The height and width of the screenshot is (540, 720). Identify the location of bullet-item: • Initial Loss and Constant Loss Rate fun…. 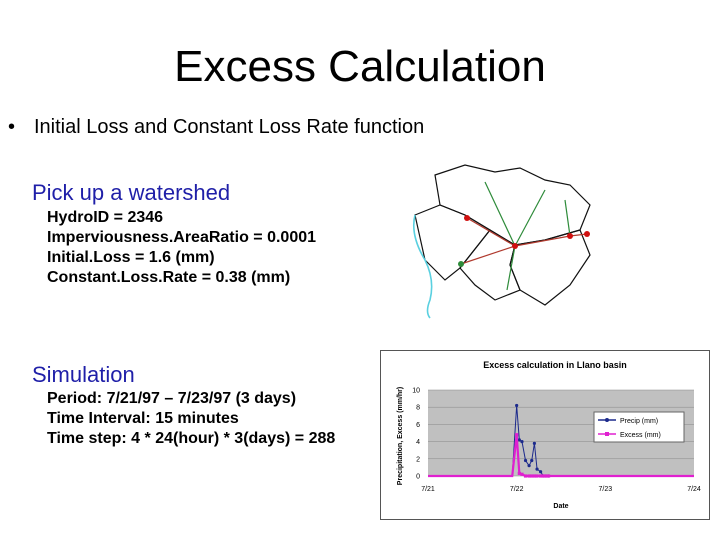
(216, 127).